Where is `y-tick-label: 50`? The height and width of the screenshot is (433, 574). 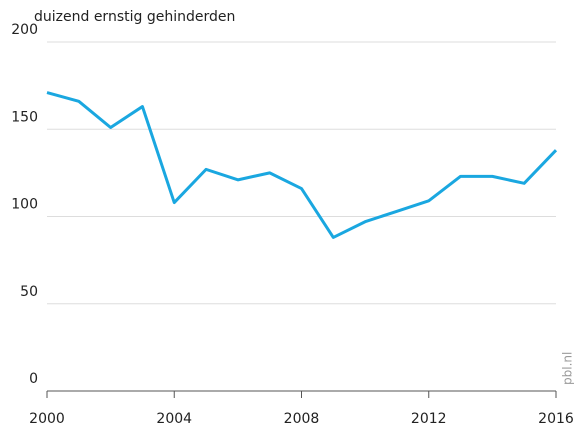
y-tick-label: 50 is located at coordinates (29, 292).